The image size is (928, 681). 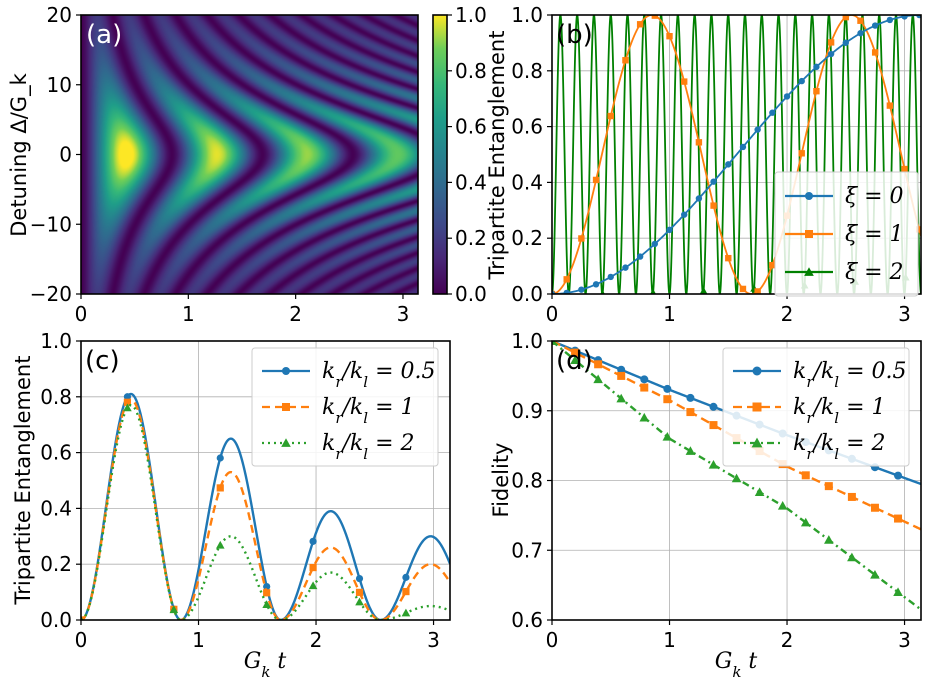 What do you see at coordinates (862, 443) in the screenshot?
I see `label-part: = 2` at bounding box center [862, 443].